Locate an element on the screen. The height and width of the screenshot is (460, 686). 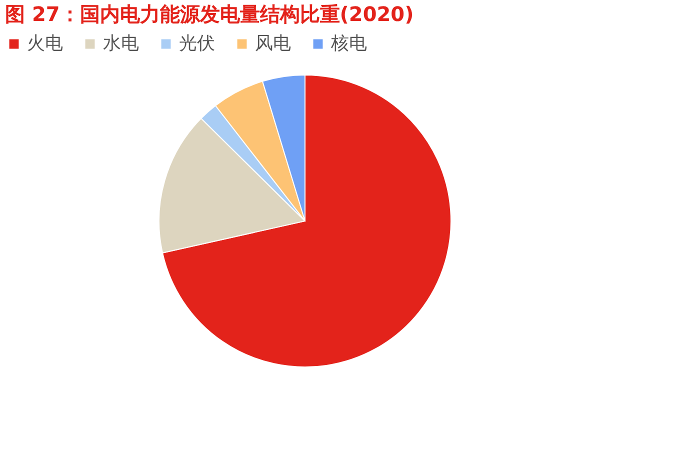
legend-label: 火电 is located at coordinates (45, 43).